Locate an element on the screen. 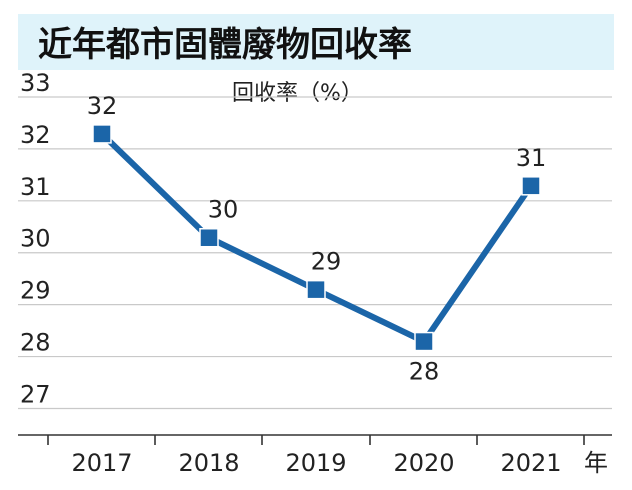 Image resolution: width=632 pixels, height=490 pixels. y-tick-label-27: 27 is located at coordinates (35, 394).